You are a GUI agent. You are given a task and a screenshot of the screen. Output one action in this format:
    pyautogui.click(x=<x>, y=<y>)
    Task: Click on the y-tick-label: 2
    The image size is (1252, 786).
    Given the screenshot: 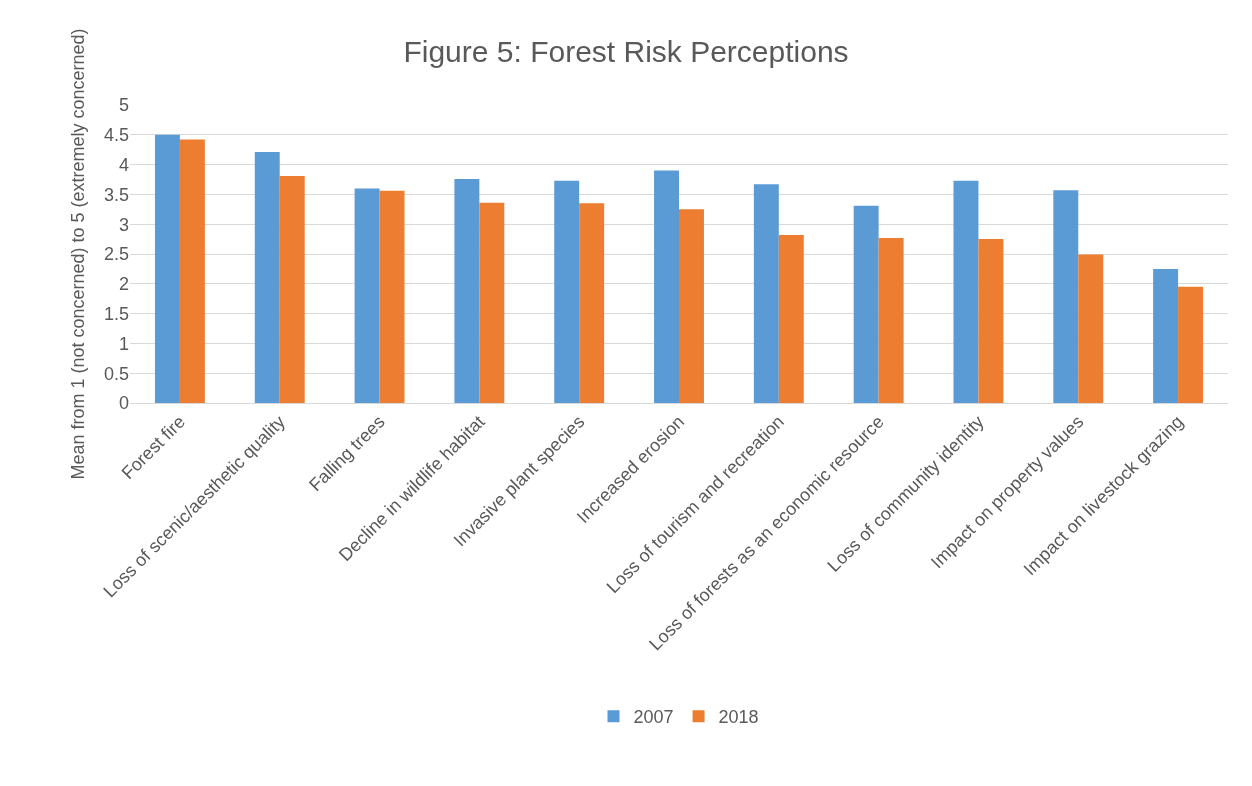 What is the action you would take?
    pyautogui.click(x=123, y=284)
    